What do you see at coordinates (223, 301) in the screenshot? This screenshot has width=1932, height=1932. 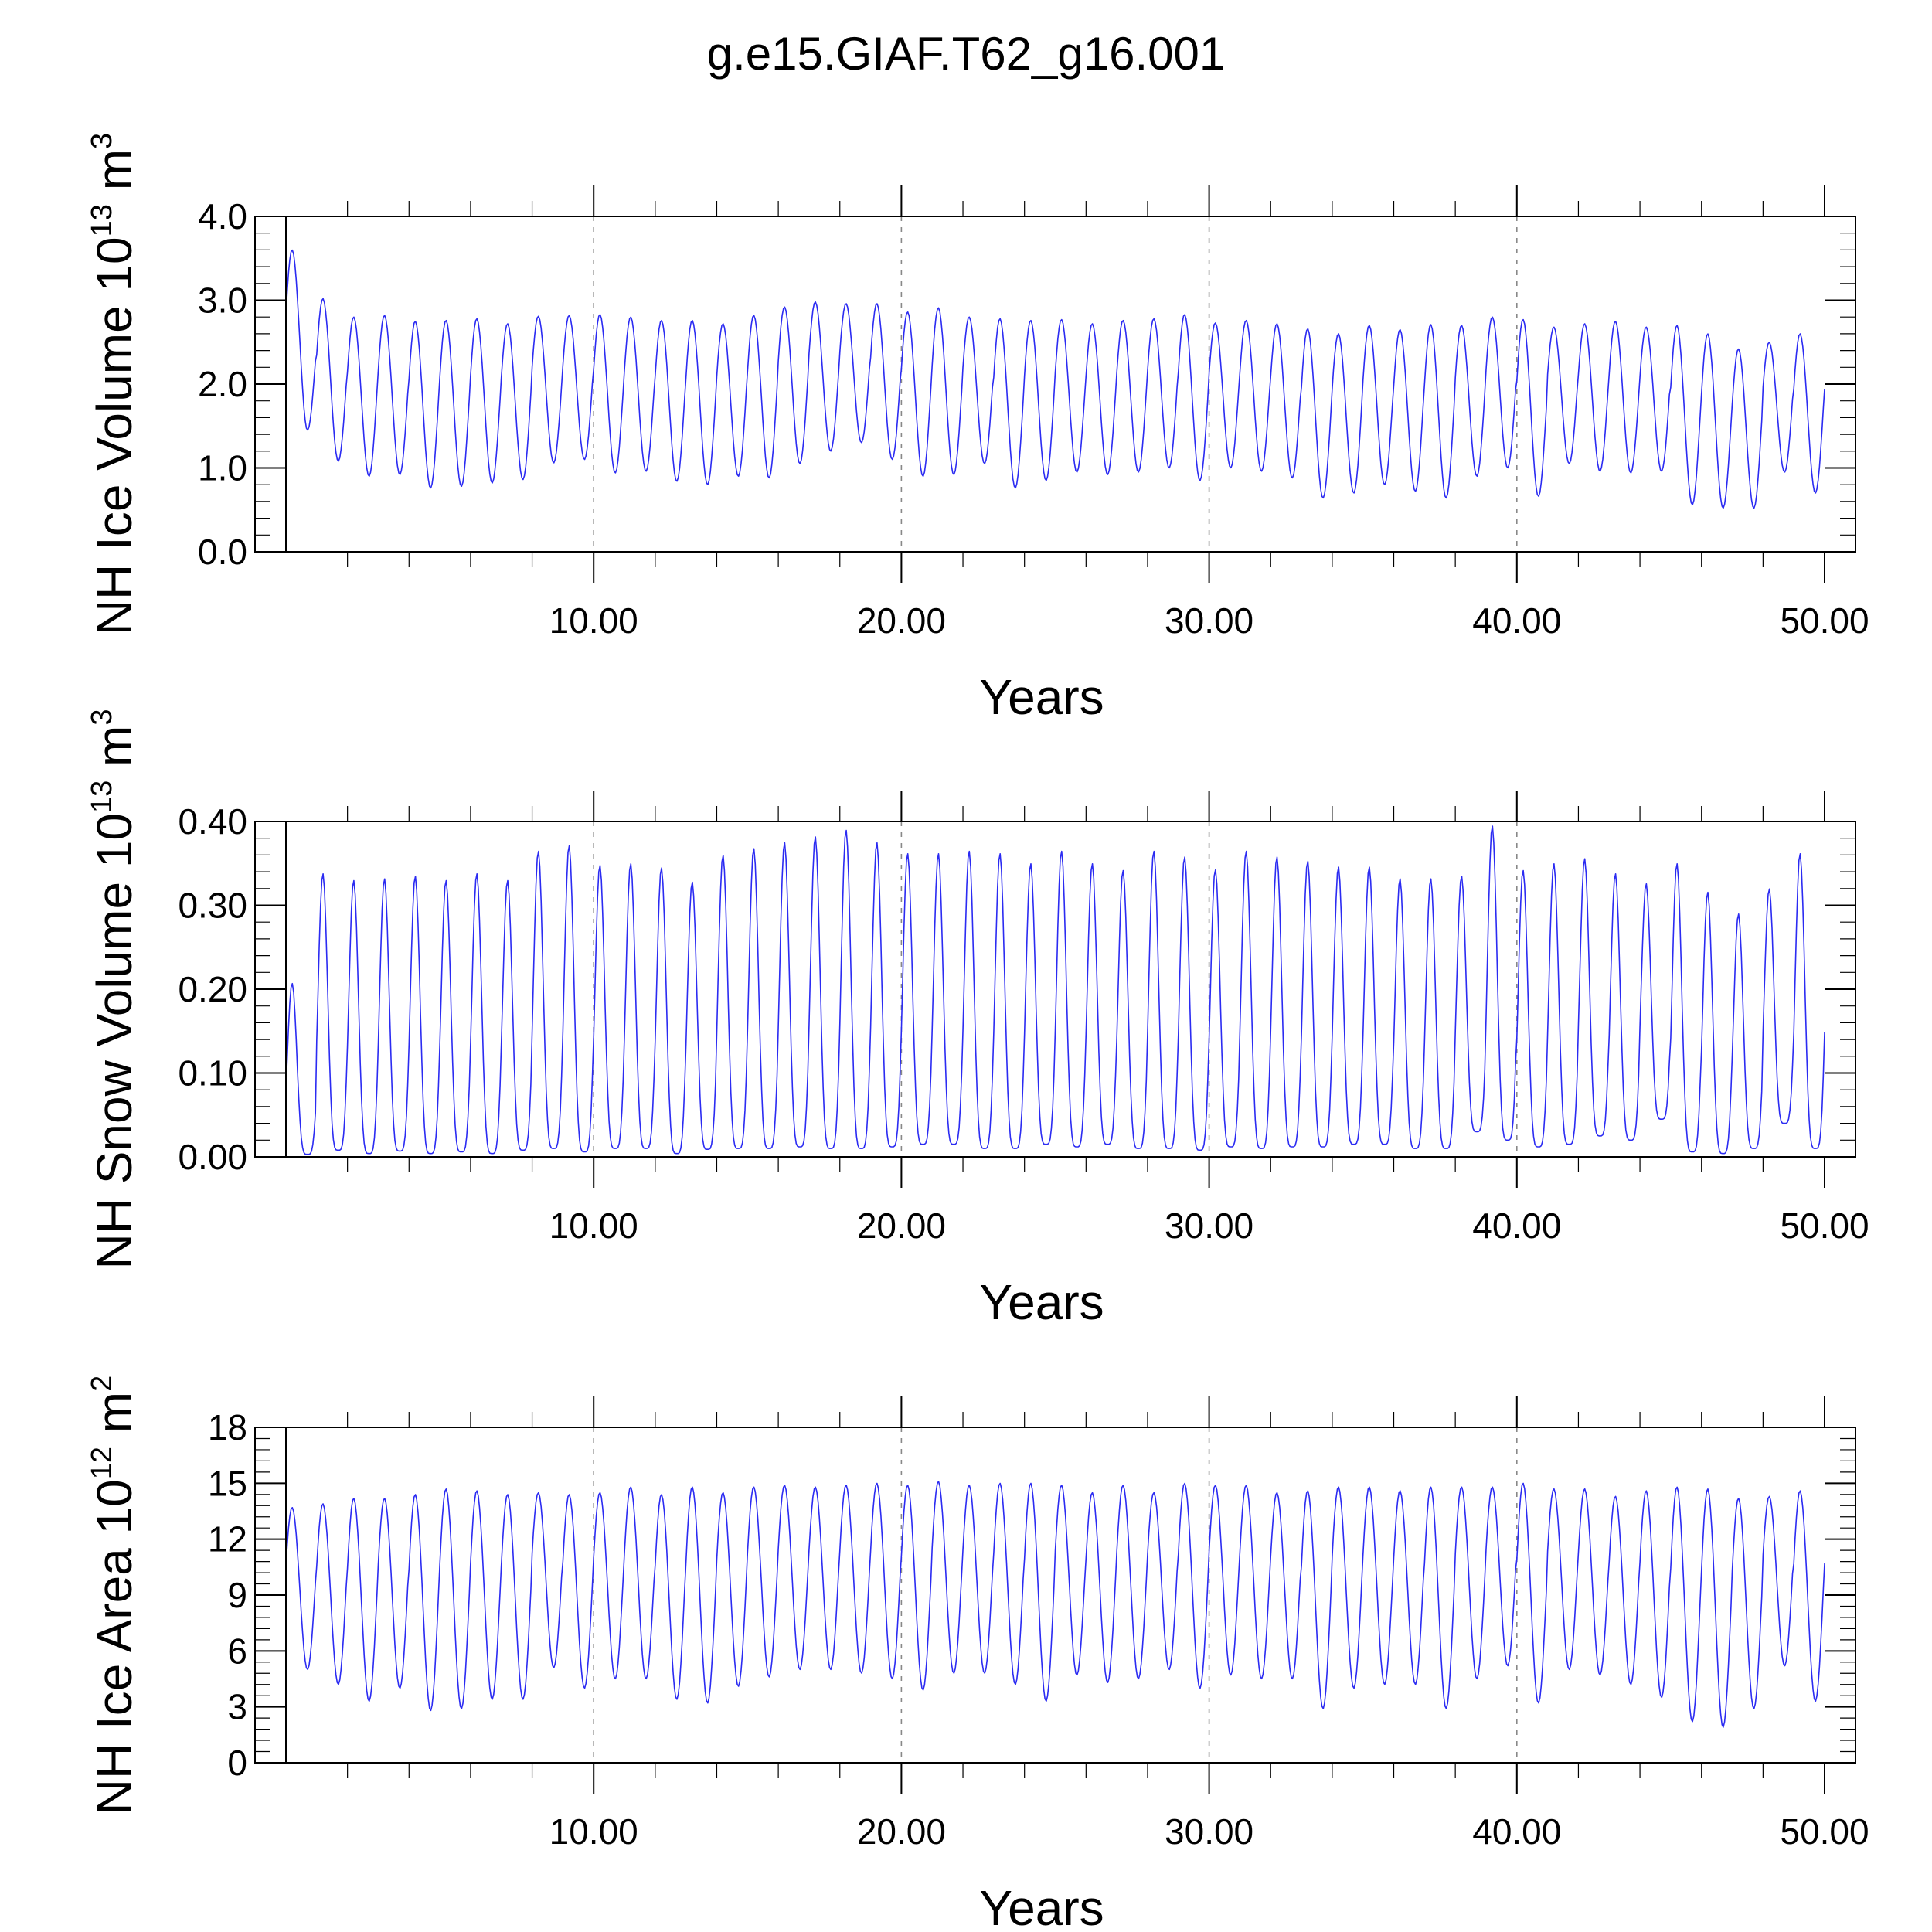 I see `y-tick-label: 3.0` at bounding box center [223, 301].